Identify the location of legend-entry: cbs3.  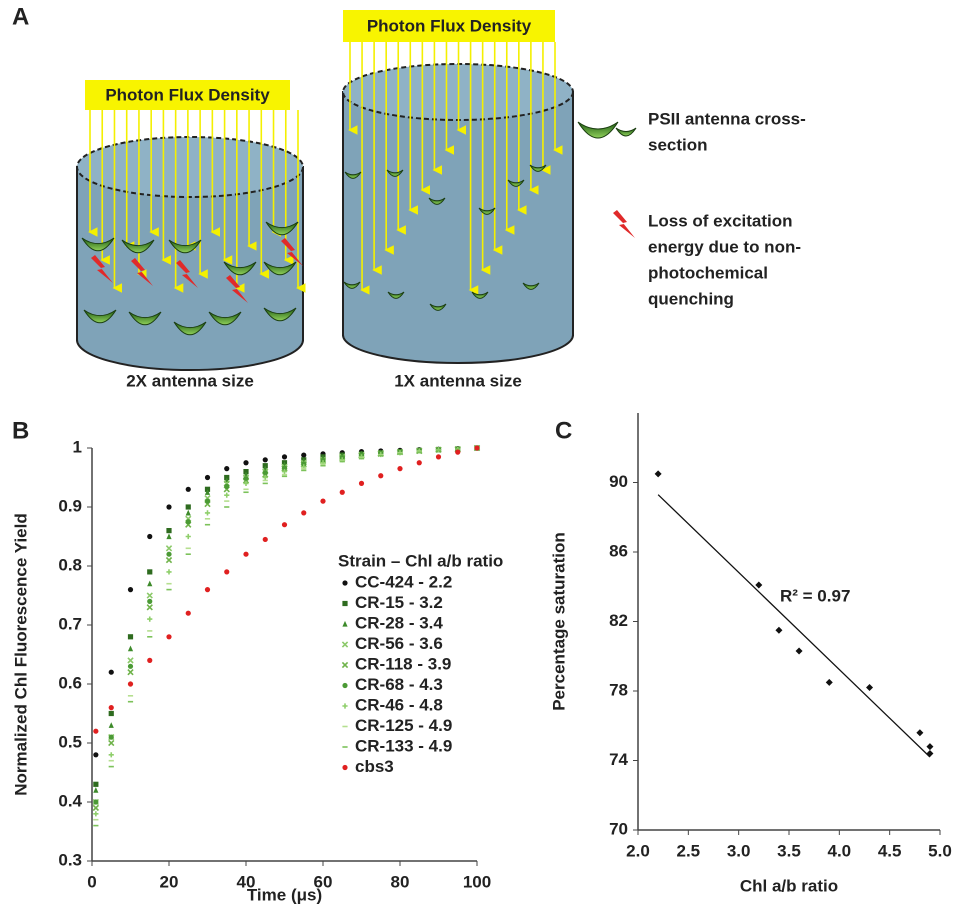
(374, 766).